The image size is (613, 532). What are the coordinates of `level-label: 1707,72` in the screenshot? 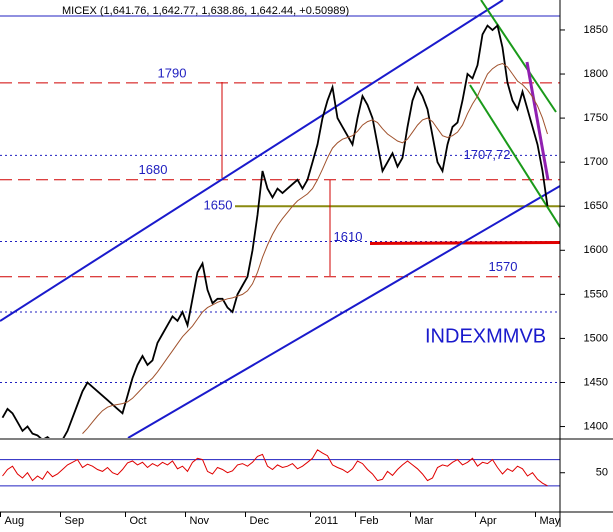 It's located at (487, 154).